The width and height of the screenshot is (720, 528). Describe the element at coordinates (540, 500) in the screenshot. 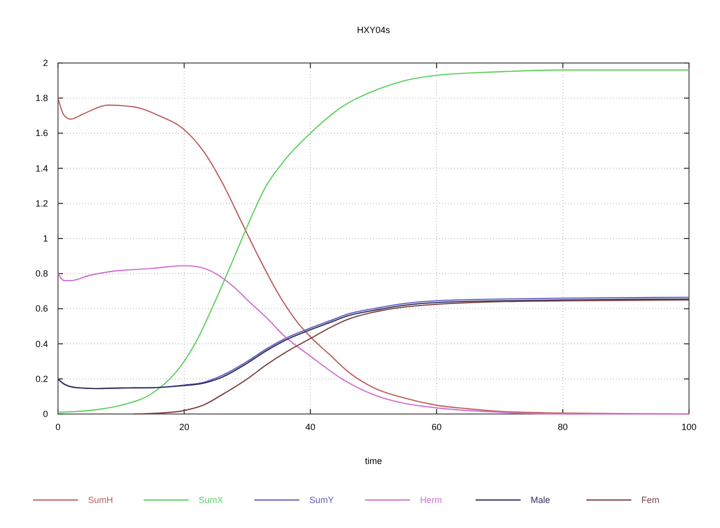

I see `legend-label: Male` at that location.